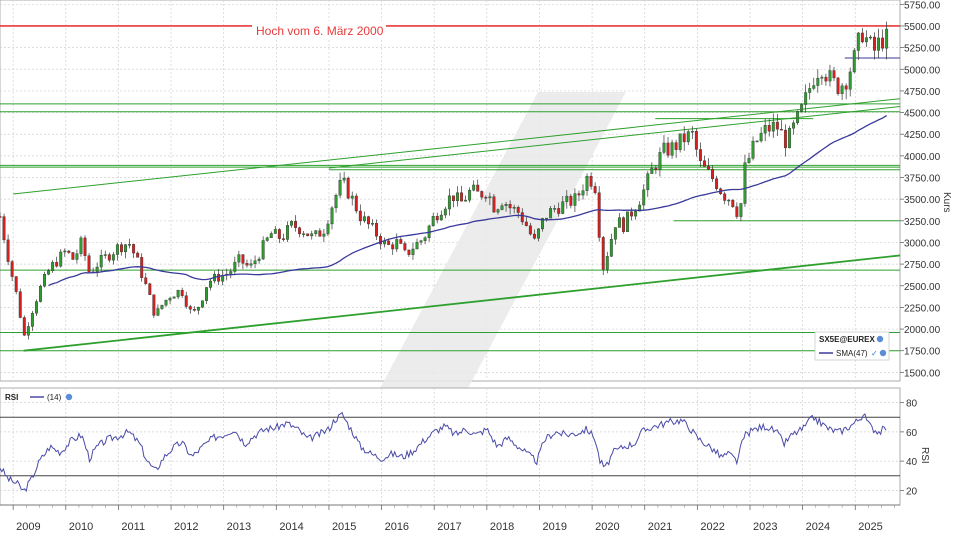 The width and height of the screenshot is (960, 545). I want to click on y-tick-label: 2250.00, so click(922, 308).